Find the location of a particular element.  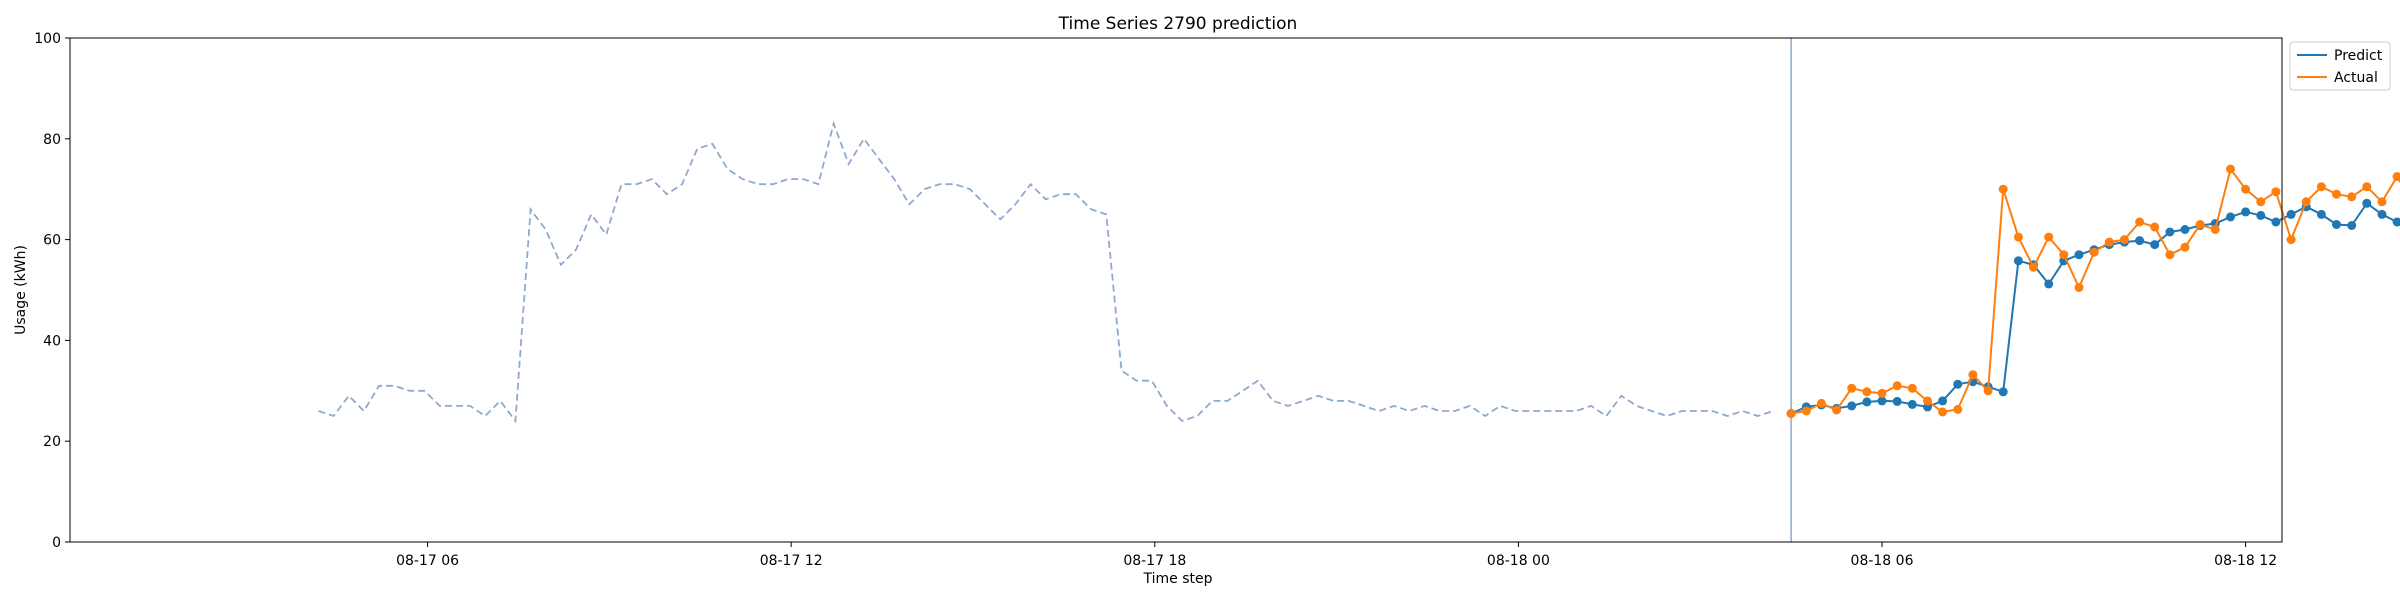

y-tick-label: 60 is located at coordinates (52, 241).